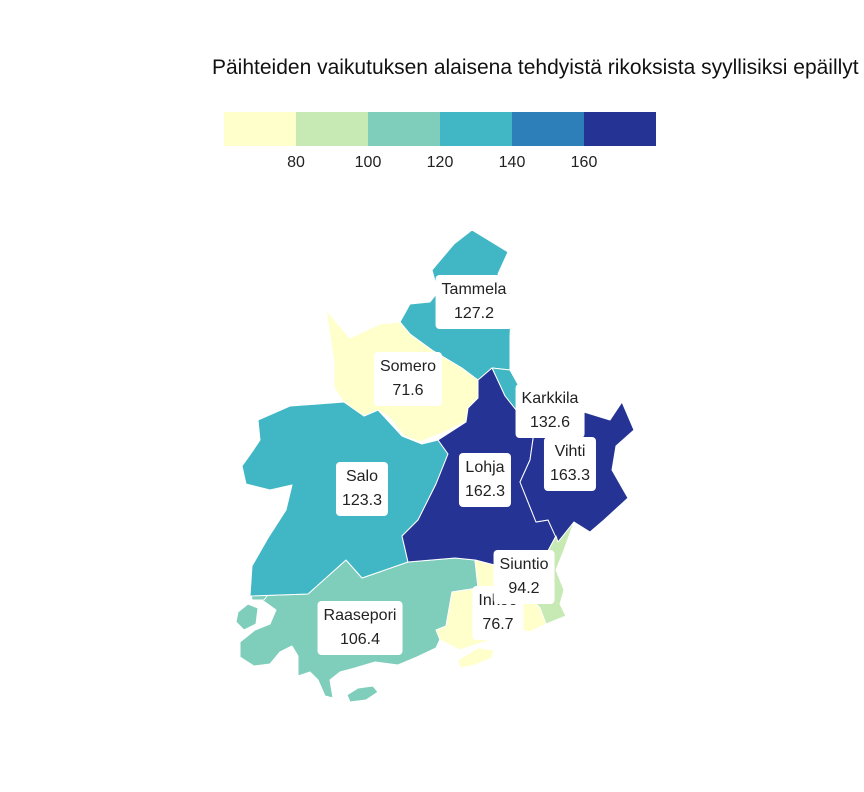 The image size is (864, 792). I want to click on legend-tick: 100, so click(368, 162).